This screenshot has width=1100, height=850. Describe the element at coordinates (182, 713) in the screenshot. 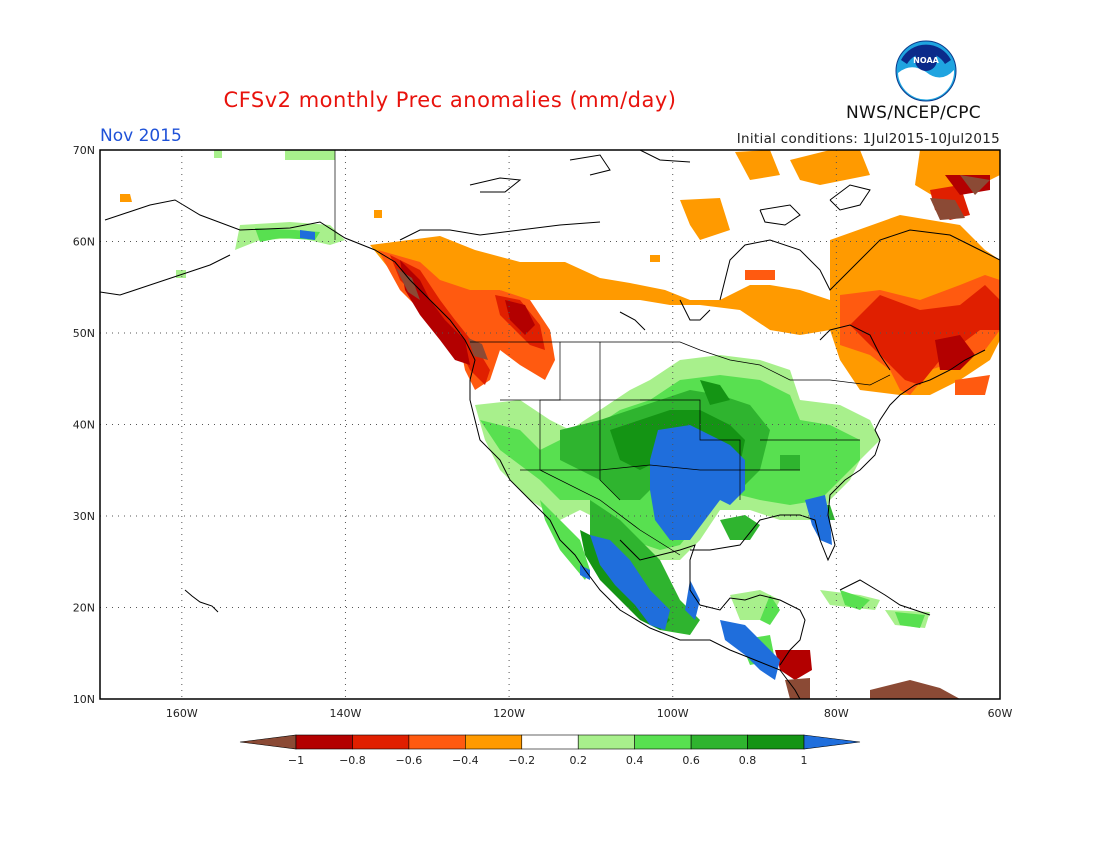

I see `lon-tick-label: 160W` at that location.